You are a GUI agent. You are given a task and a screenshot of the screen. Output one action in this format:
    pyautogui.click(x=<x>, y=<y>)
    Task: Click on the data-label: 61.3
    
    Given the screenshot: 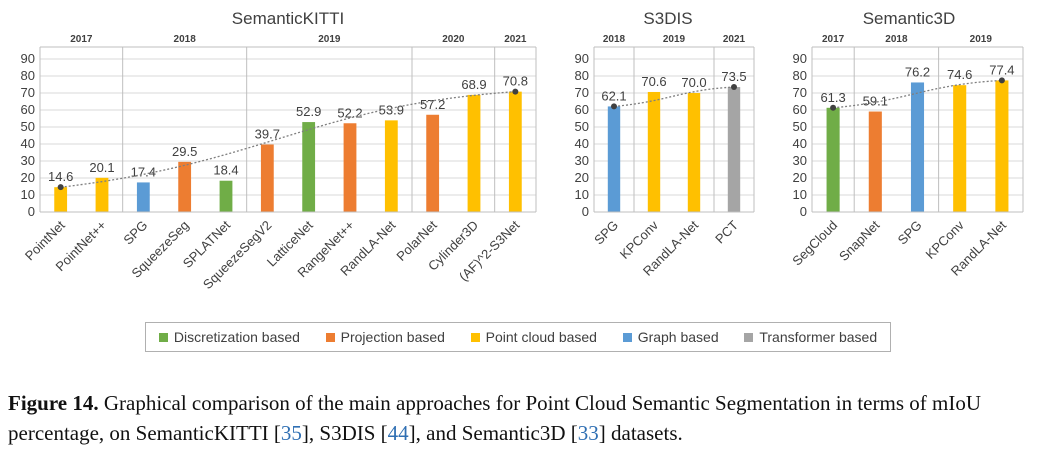 What is the action you would take?
    pyautogui.click(x=832, y=97)
    